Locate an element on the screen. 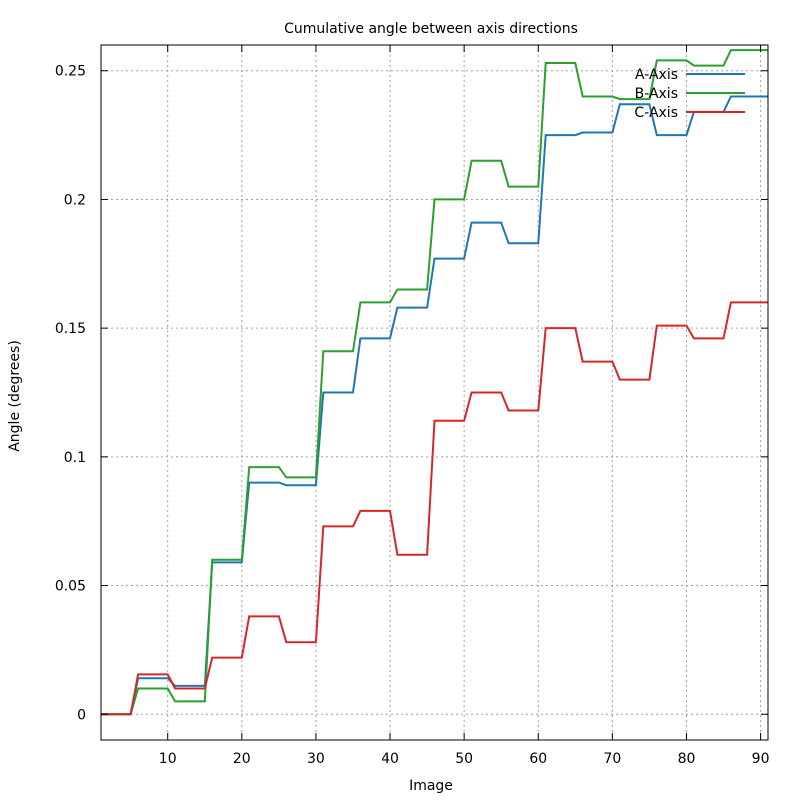 Image resolution: width=800 pixels, height=800 pixels. x-tick-label: 40 is located at coordinates (390, 759).